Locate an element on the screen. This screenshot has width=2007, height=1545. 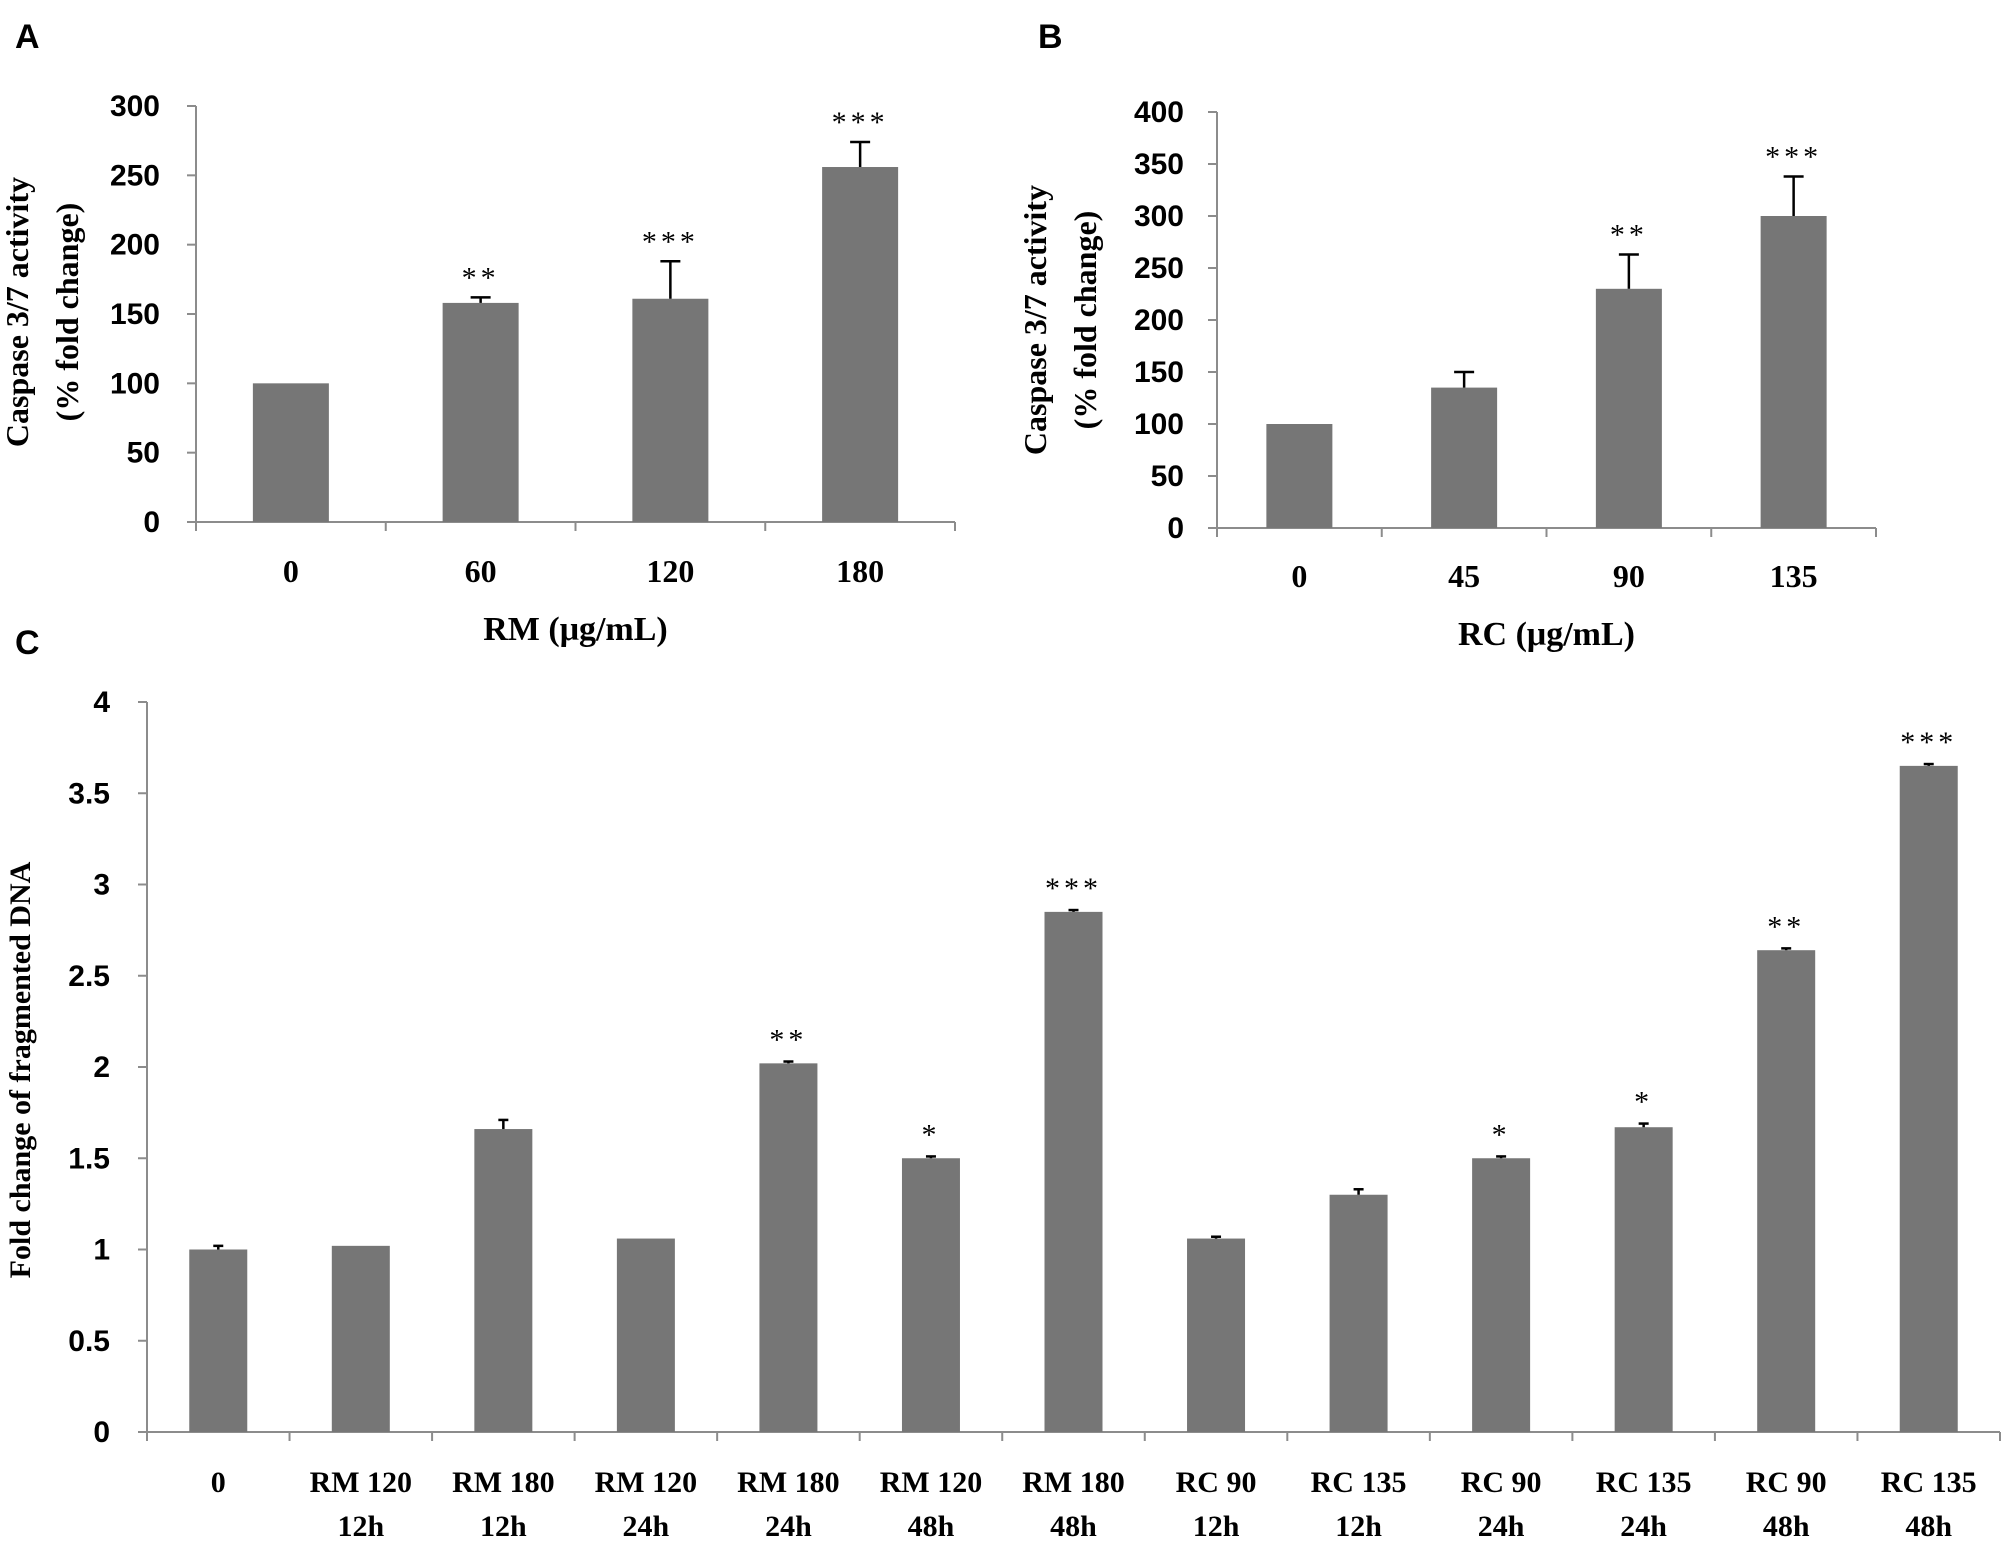
y-tick-label: 1.5 is located at coordinates (89, 1158).